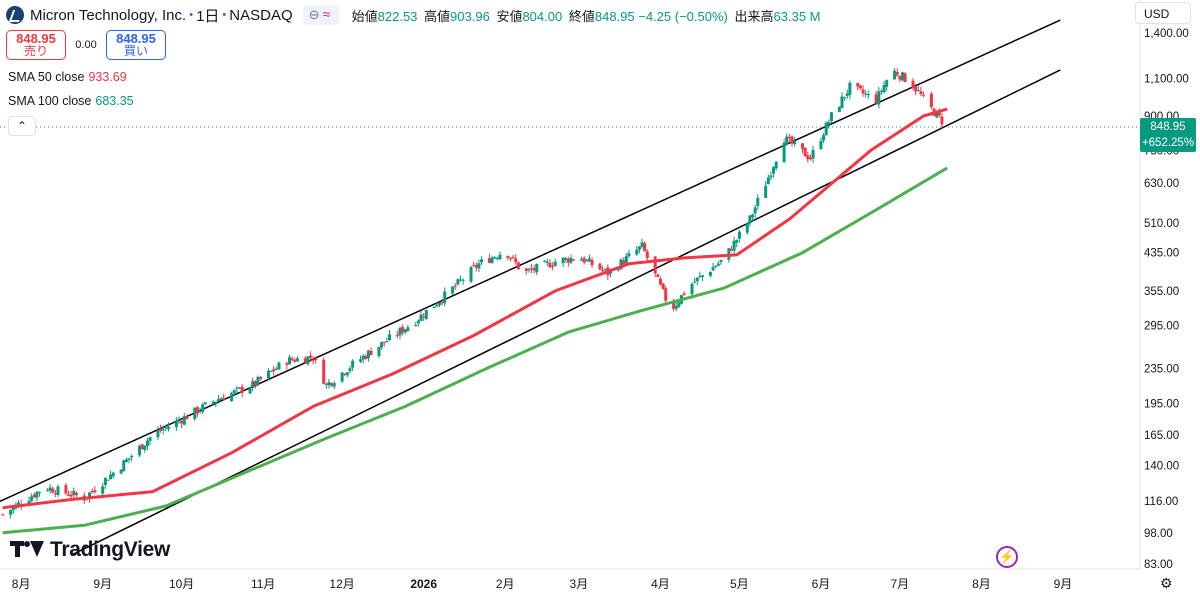 The image size is (1200, 596). Describe the element at coordinates (900, 584) in the screenshot. I see `time-tick-label: 7月` at that location.